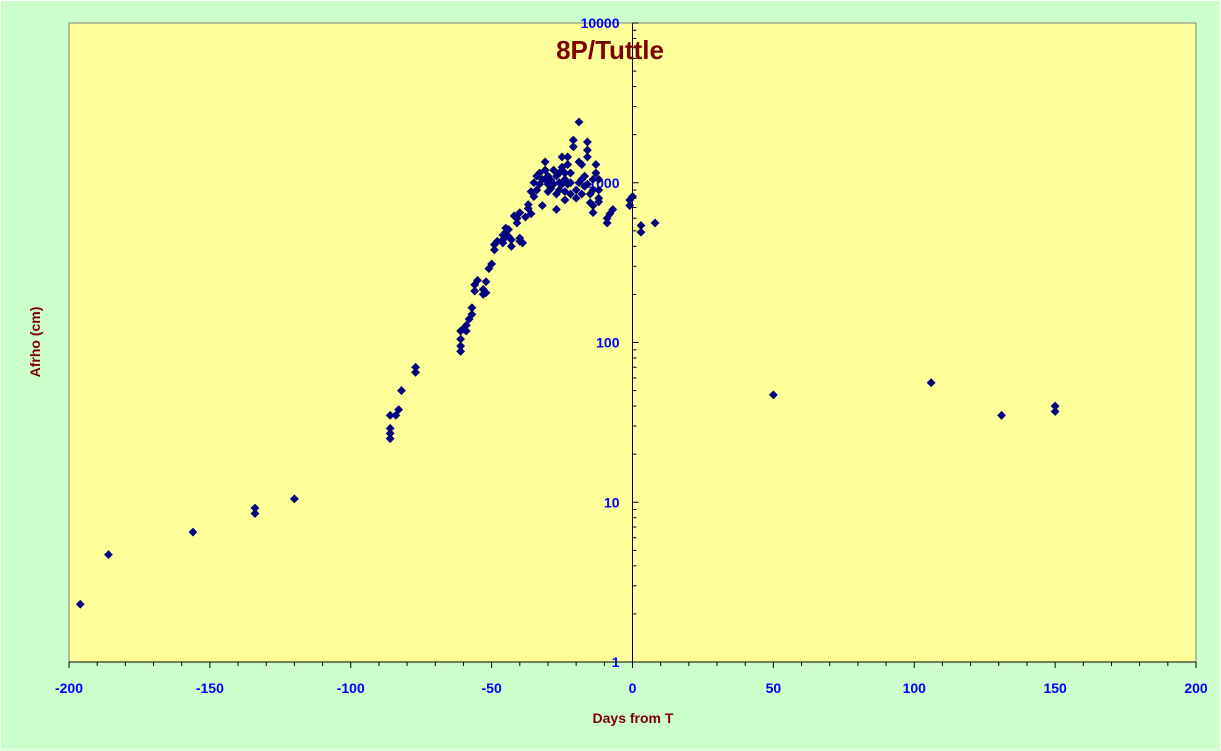 Image resolution: width=1221 pixels, height=751 pixels. I want to click on chart-title: 8P/Tuttle, so click(610, 50).